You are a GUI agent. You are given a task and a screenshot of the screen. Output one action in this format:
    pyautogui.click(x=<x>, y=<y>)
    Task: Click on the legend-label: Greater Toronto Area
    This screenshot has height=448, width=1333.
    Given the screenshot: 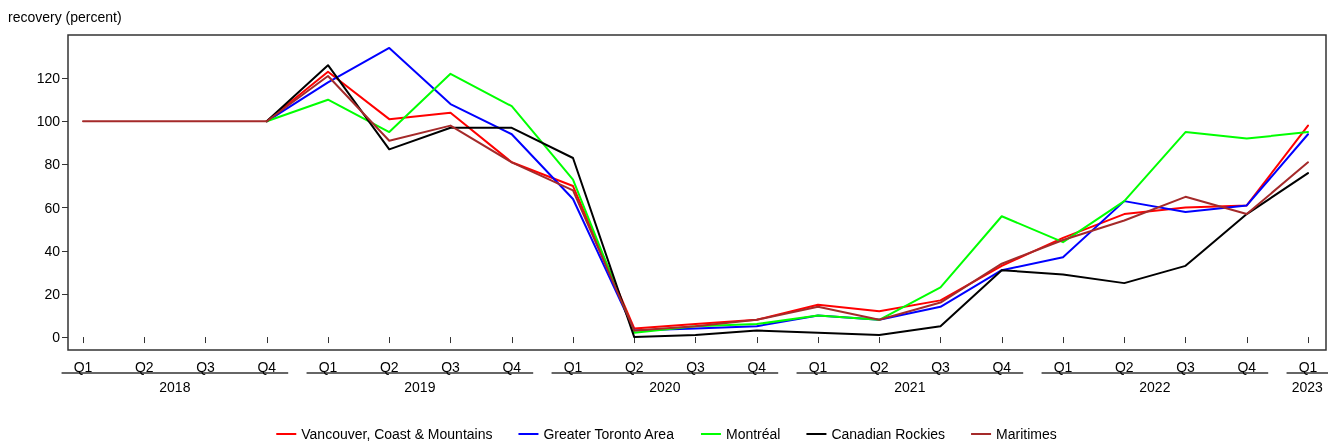 What is the action you would take?
    pyautogui.click(x=609, y=434)
    